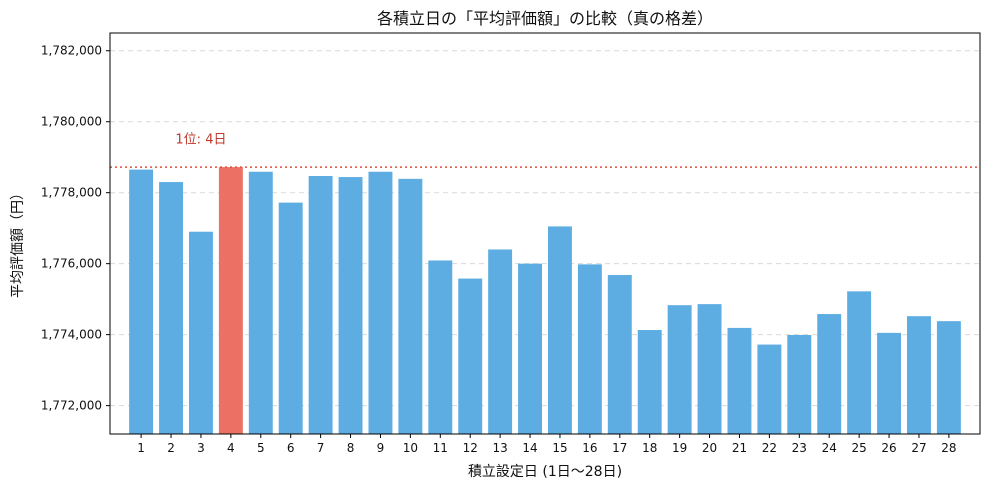 The width and height of the screenshot is (989, 494). Describe the element at coordinates (321, 448) in the screenshot. I see `x-tick-label: 7` at that location.